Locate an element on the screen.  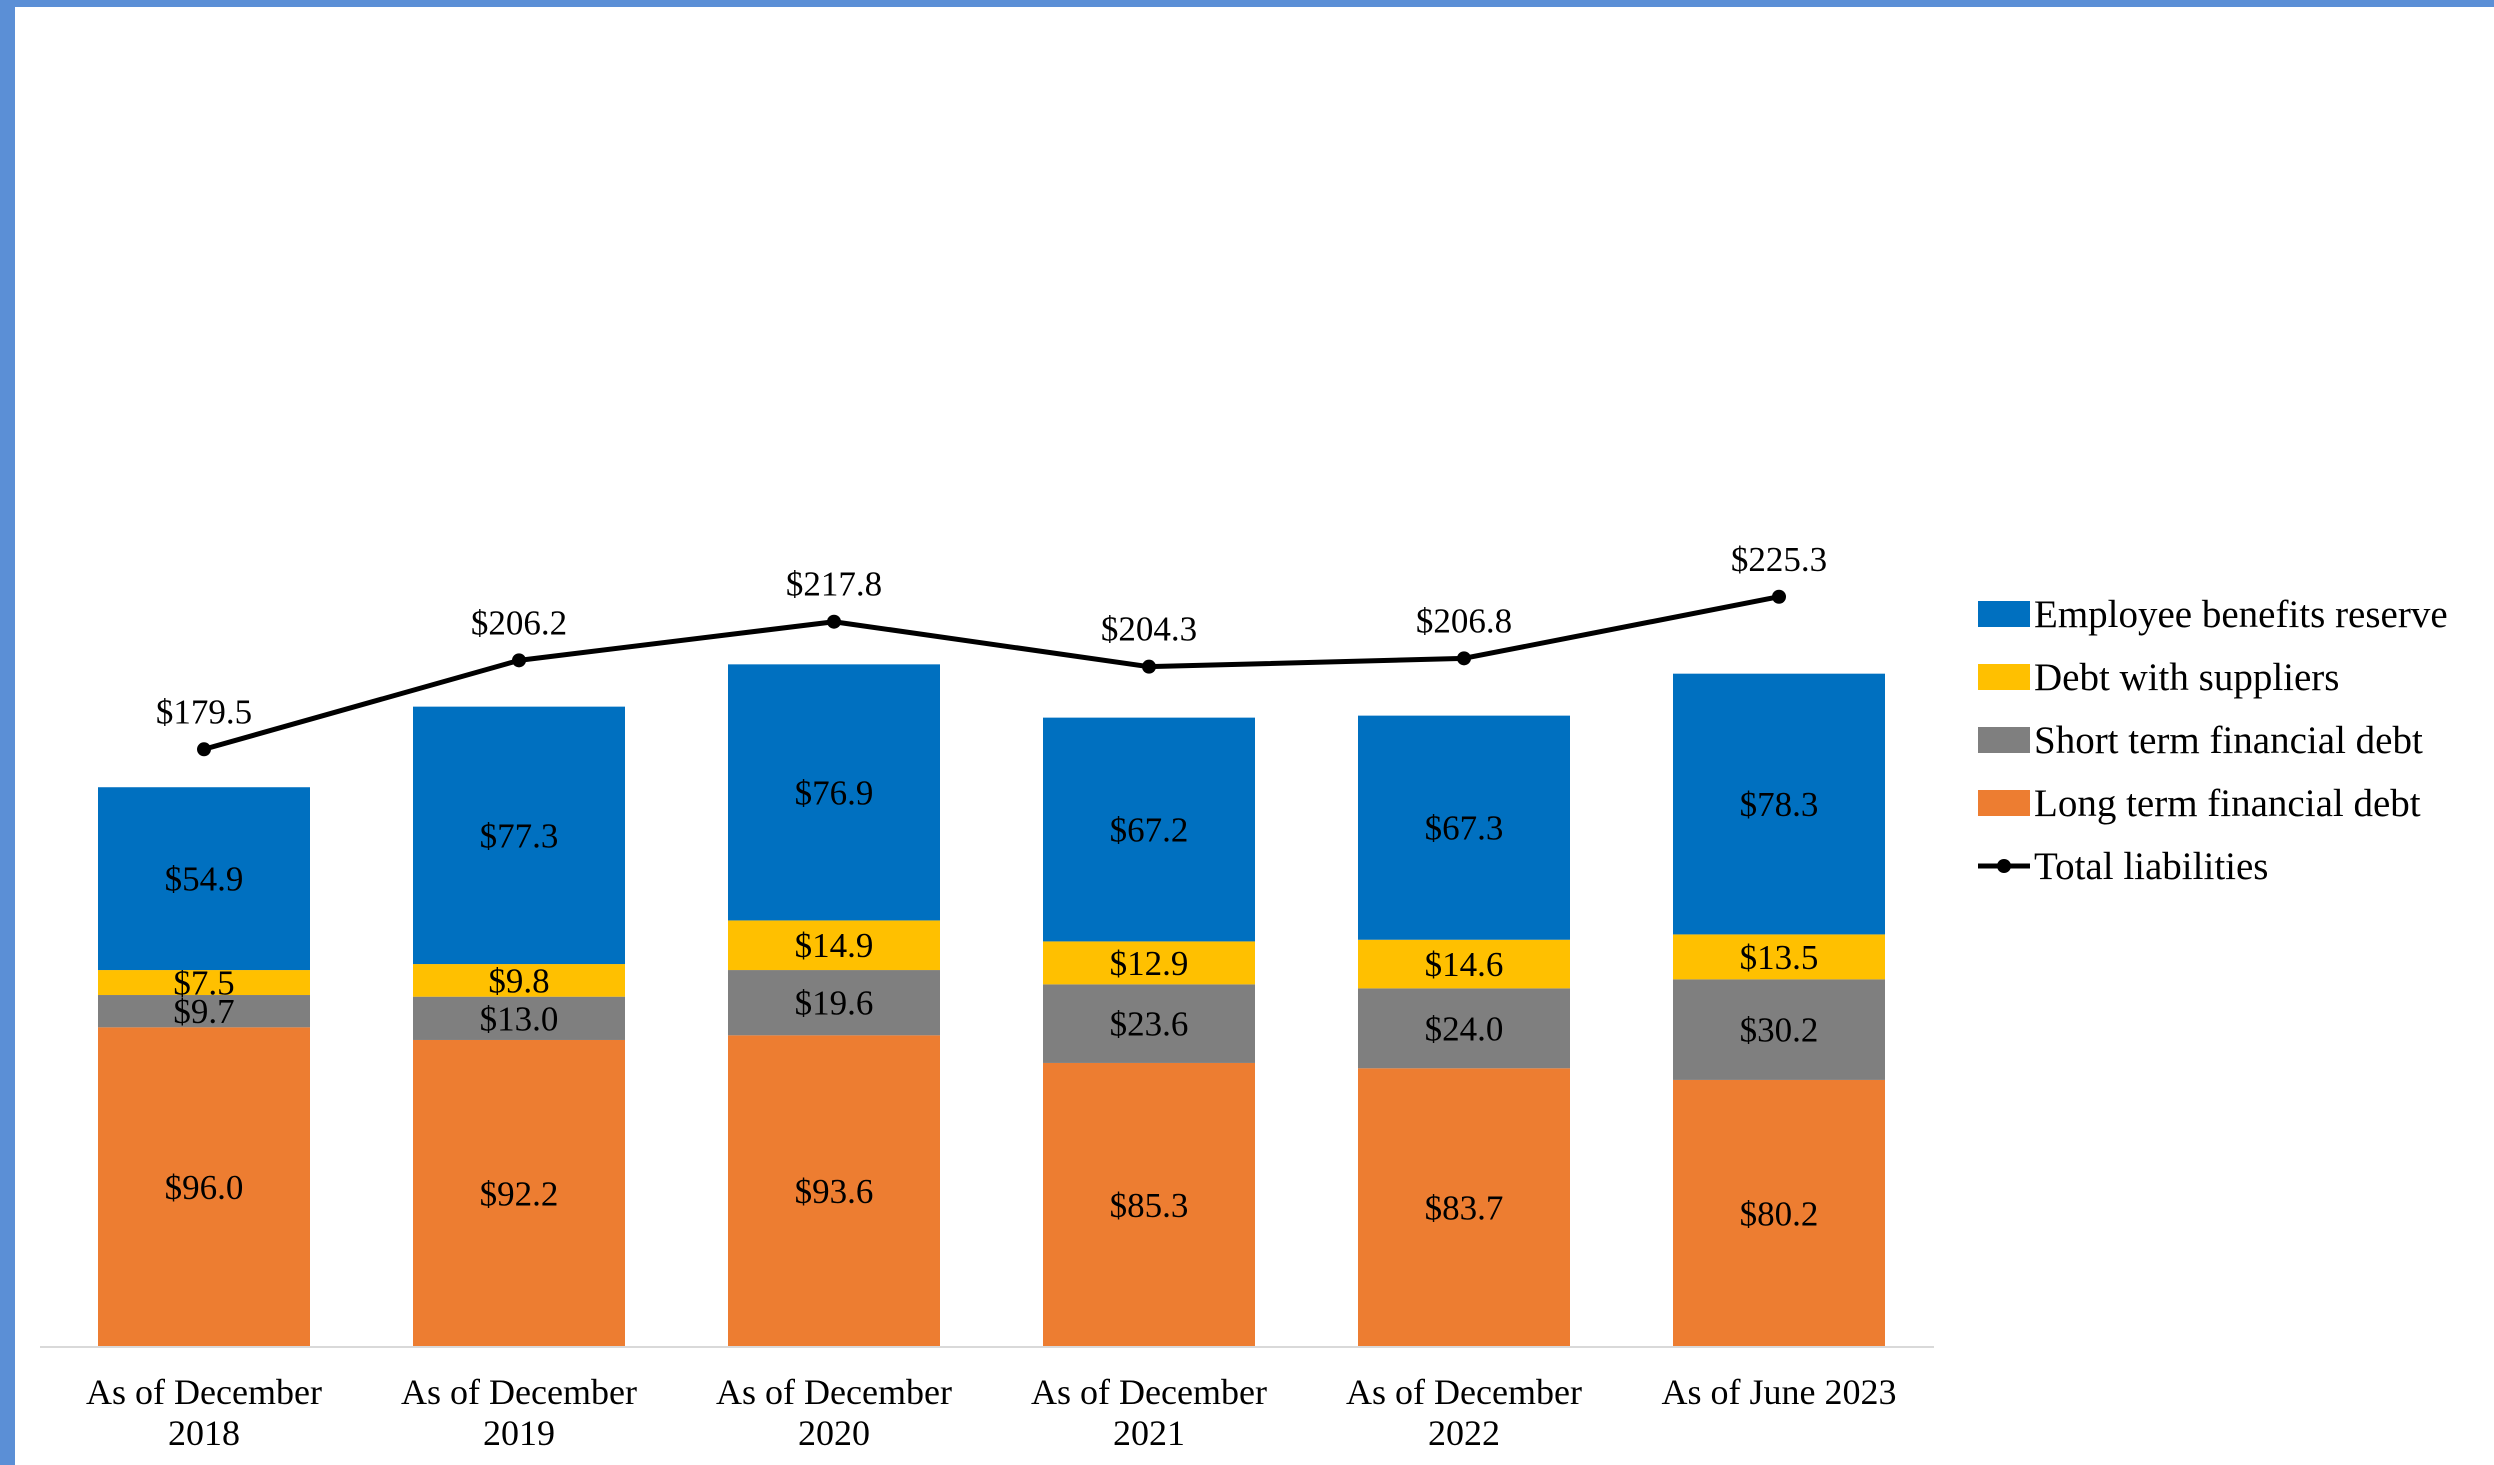
data-label: $19.6 is located at coordinates (834, 1003).